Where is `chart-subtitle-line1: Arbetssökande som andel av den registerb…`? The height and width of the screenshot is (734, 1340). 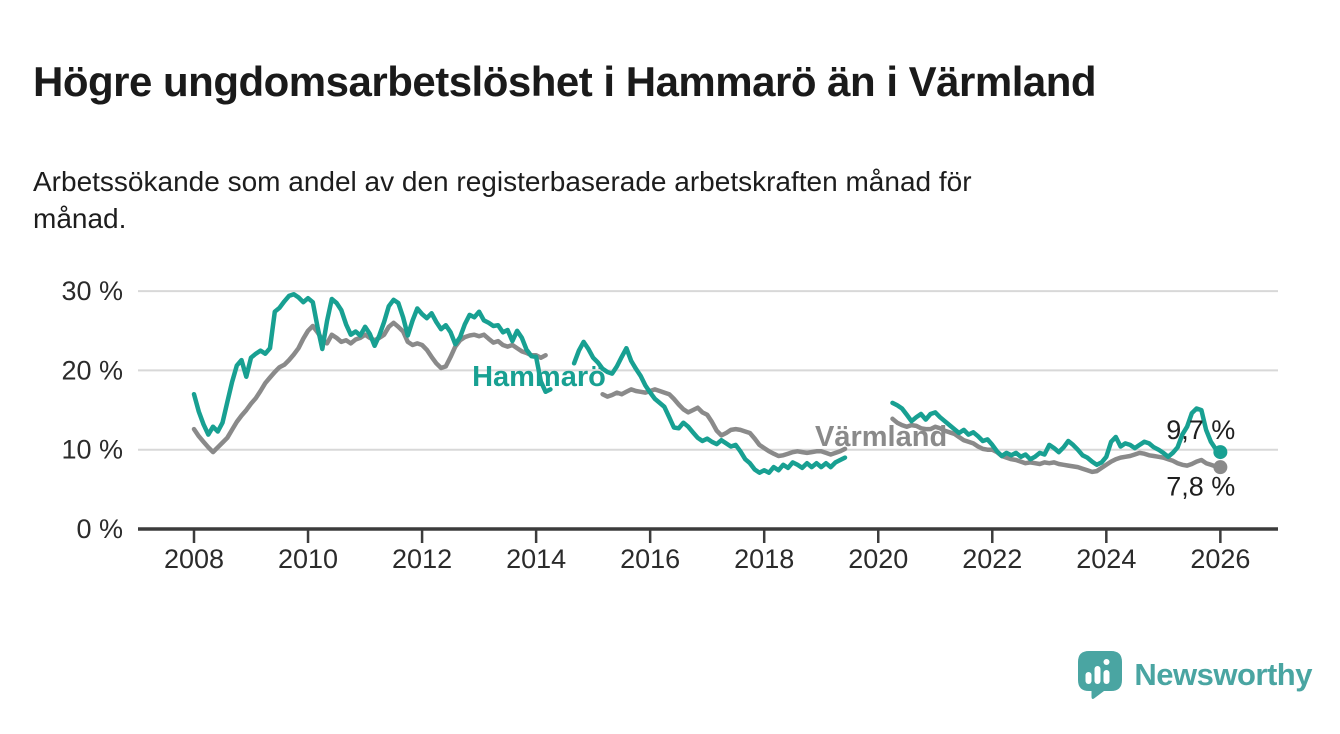
chart-subtitle-line1: Arbetssökande som andel av den registerb… is located at coordinates (502, 181).